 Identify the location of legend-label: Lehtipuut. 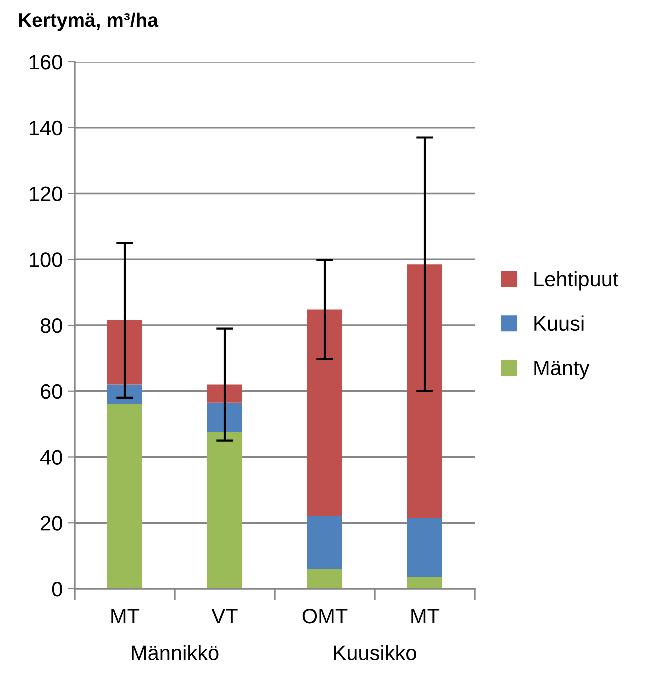
(576, 281).